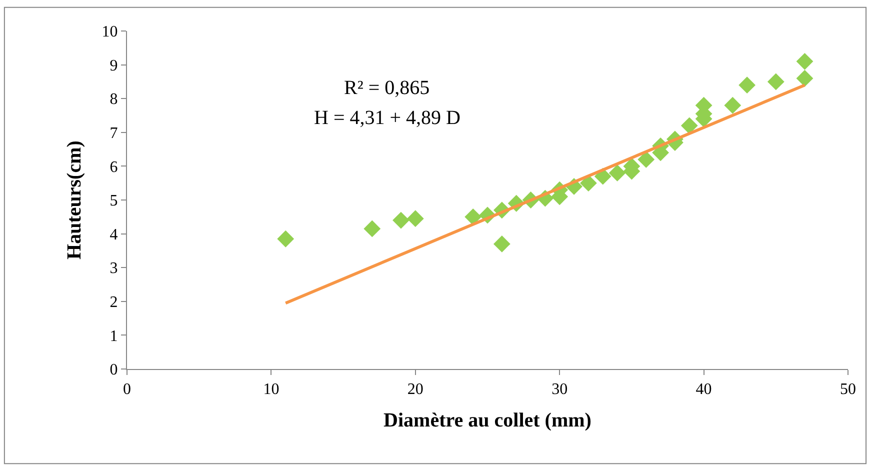  What do you see at coordinates (114, 370) in the screenshot?
I see `y-tick-label: 0` at bounding box center [114, 370].